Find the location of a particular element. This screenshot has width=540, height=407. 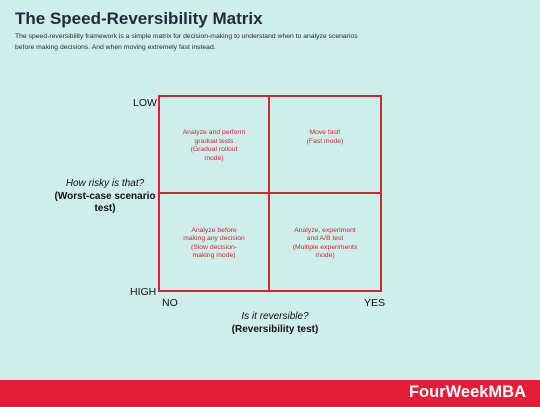

page-title: The Speed-Reversibility Matrix is located at coordinates (139, 18).